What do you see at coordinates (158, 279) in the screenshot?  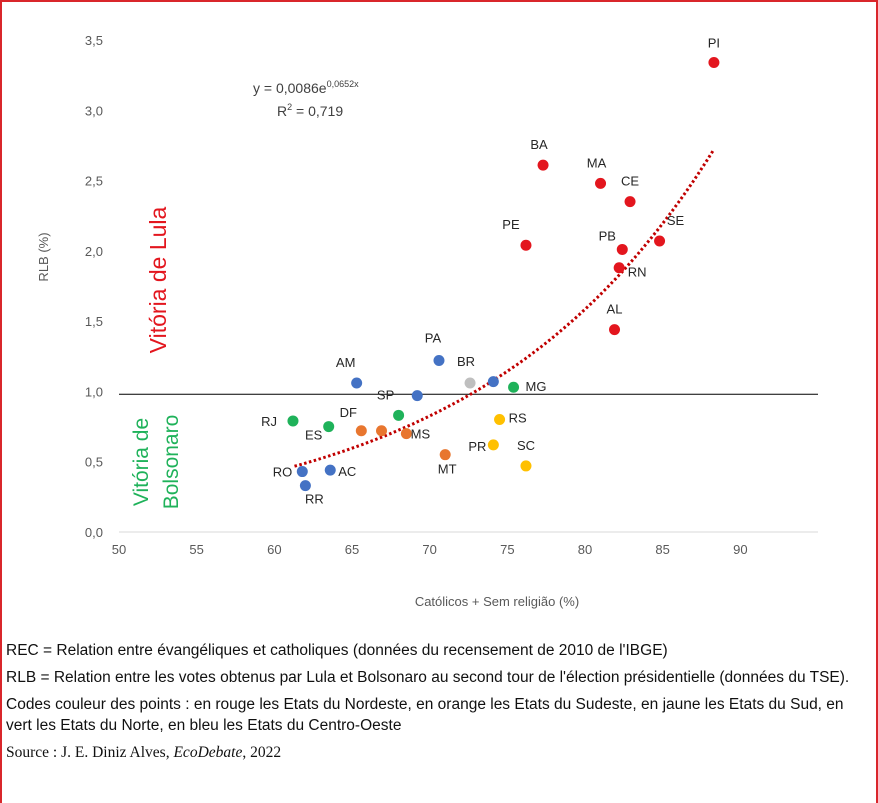 I see `zone-label-lula: Vitória de Lula` at bounding box center [158, 279].